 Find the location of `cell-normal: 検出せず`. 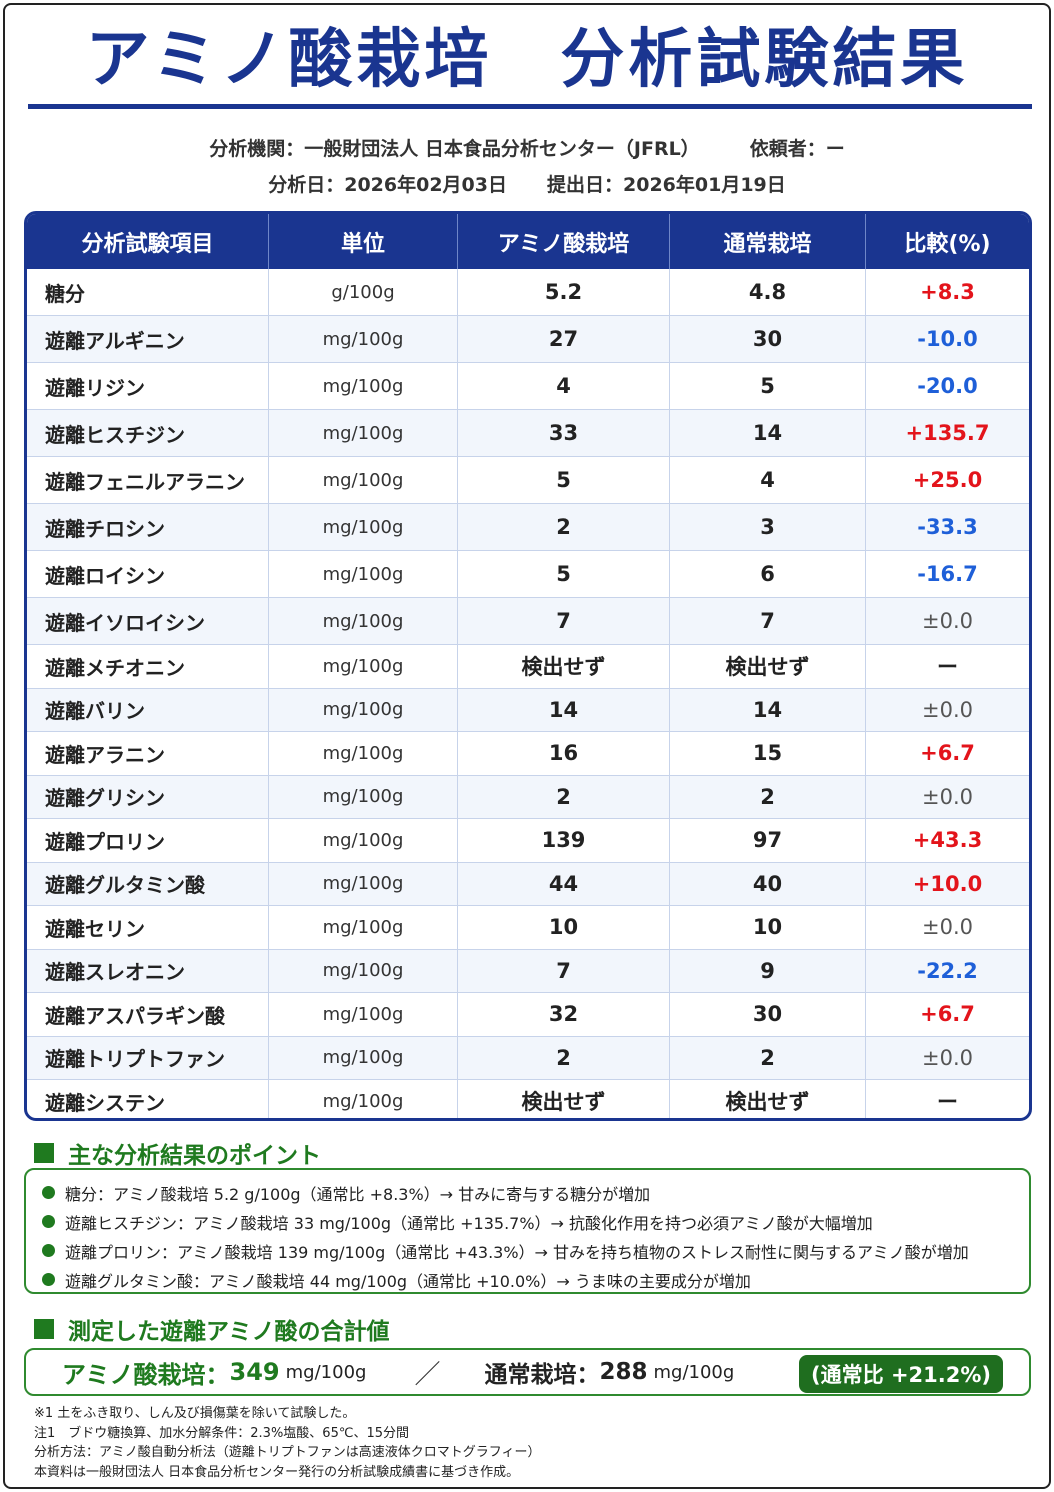

cell-normal: 検出せず is located at coordinates (768, 1099).